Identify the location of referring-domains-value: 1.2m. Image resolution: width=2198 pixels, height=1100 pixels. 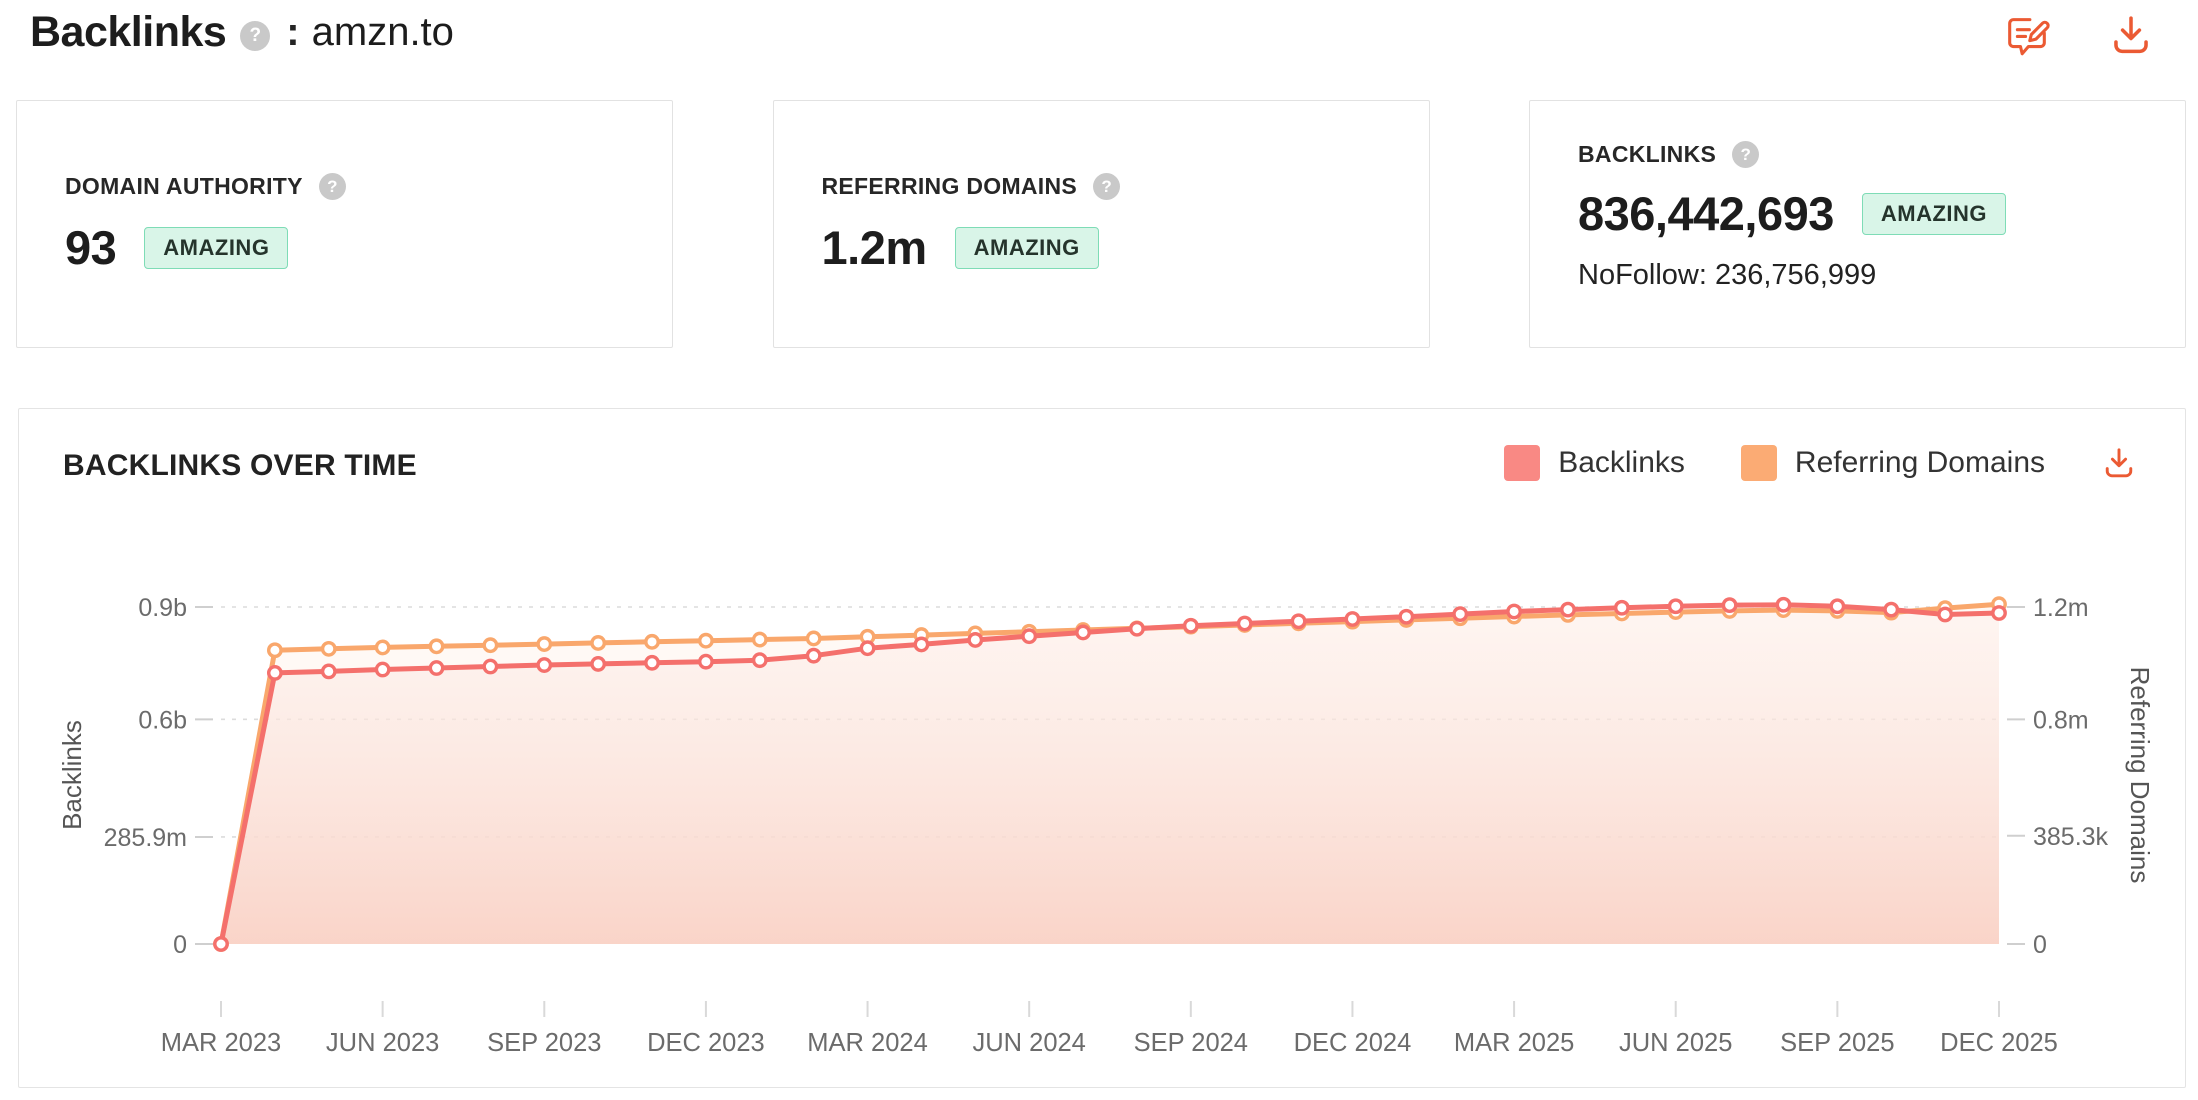
(874, 247).